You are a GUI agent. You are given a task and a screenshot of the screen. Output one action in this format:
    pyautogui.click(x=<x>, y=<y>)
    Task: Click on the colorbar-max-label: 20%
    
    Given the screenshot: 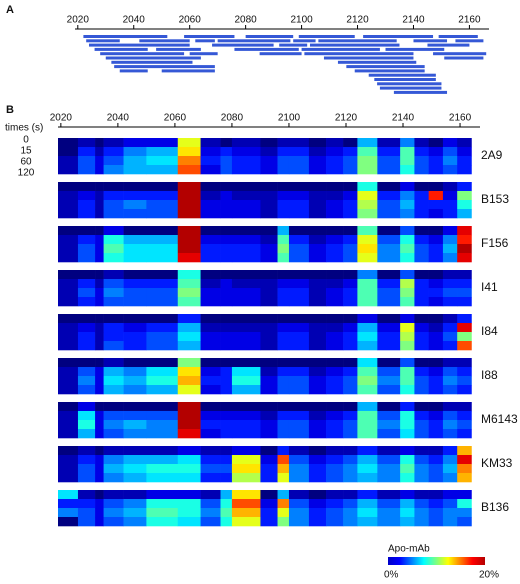 What is the action you would take?
    pyautogui.click(x=489, y=575)
    